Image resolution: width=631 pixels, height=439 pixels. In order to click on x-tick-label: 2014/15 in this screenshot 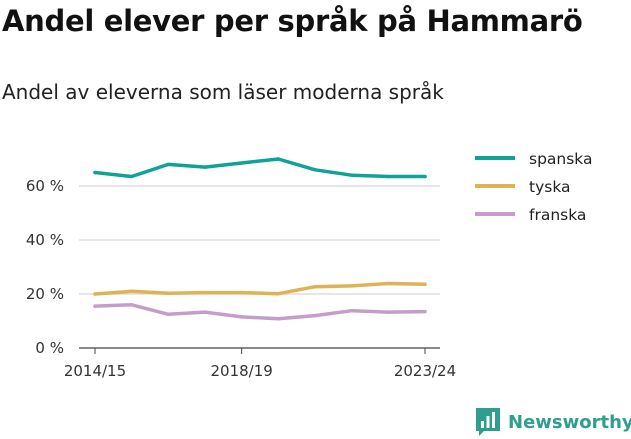, I will do `click(95, 371)`.